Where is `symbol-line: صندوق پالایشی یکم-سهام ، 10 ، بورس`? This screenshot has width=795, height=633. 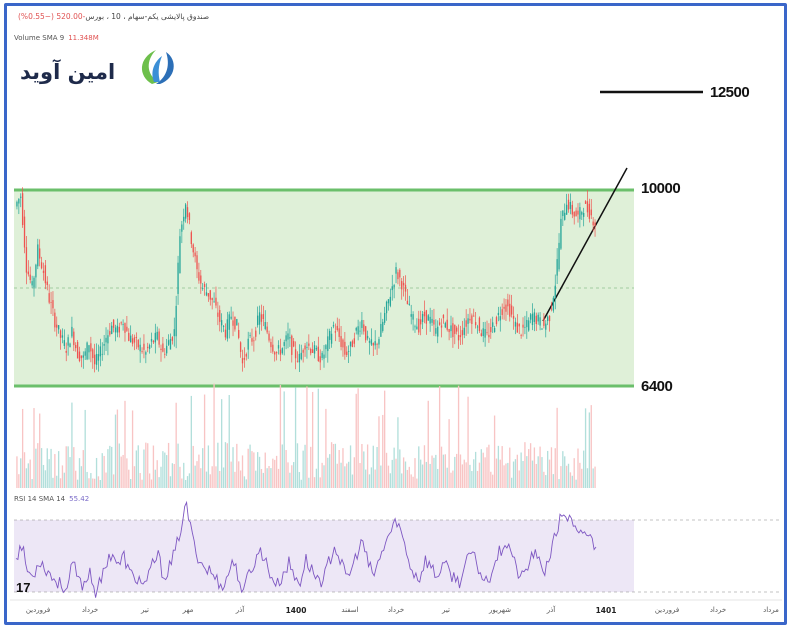 symbol-line: صندوق پالایشی یکم-سهام ، 10 ، بورس is located at coordinates (147, 16).